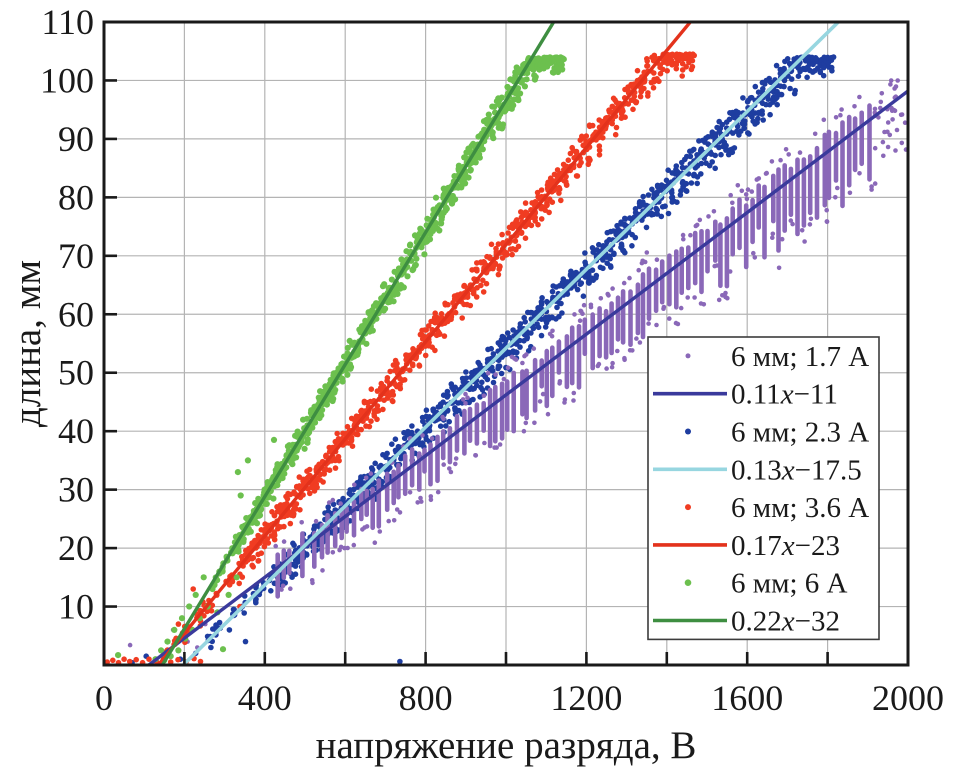 The width and height of the screenshot is (957, 772). I want to click on legend-label: 0.11x−11, so click(784, 395).